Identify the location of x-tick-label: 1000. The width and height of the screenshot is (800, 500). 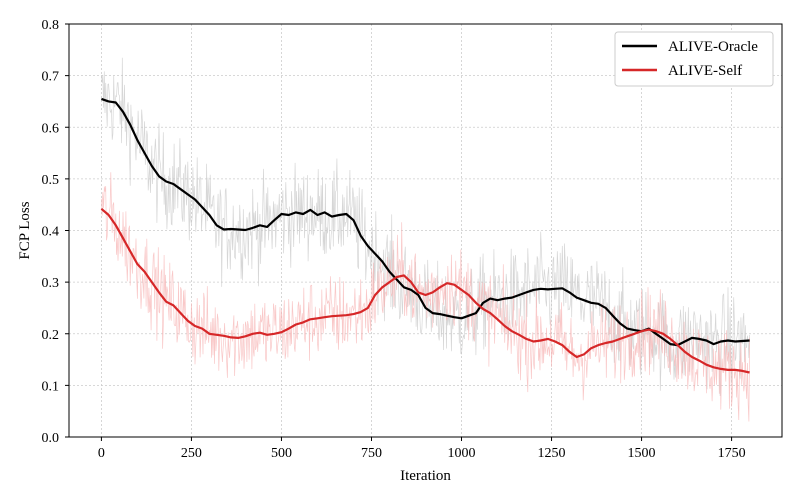
(462, 453).